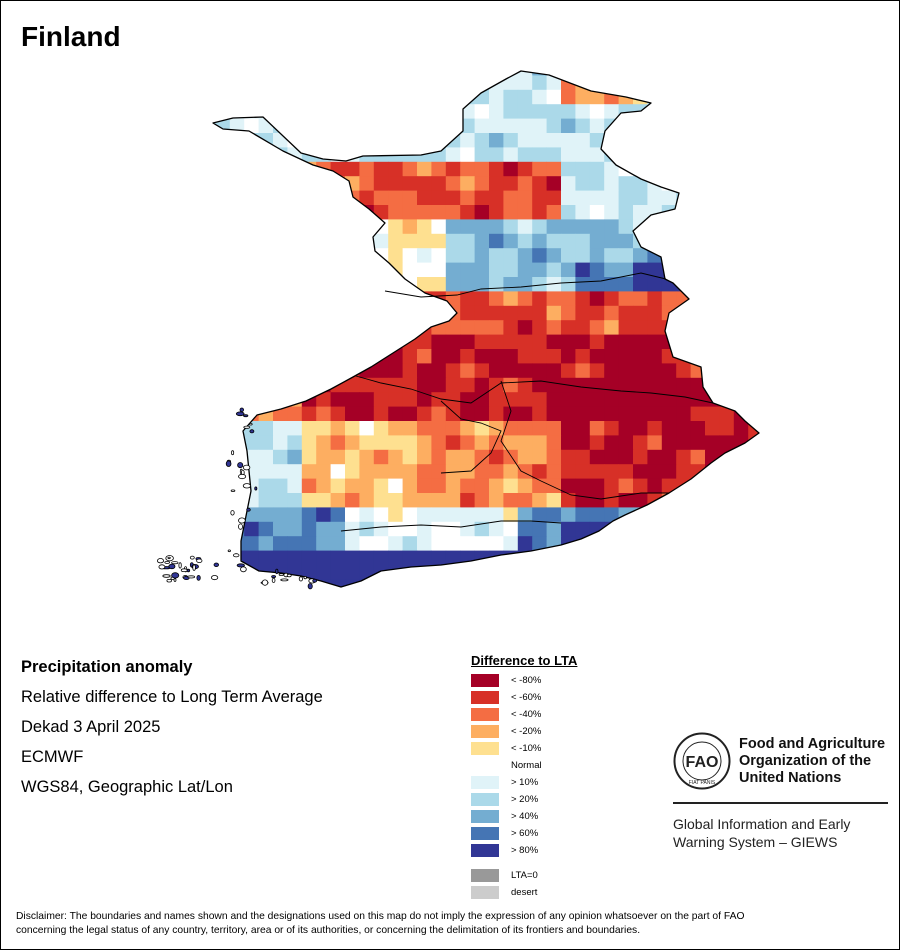 The height and width of the screenshot is (950, 900). I want to click on legend-extra-swatch, so click(485, 892).